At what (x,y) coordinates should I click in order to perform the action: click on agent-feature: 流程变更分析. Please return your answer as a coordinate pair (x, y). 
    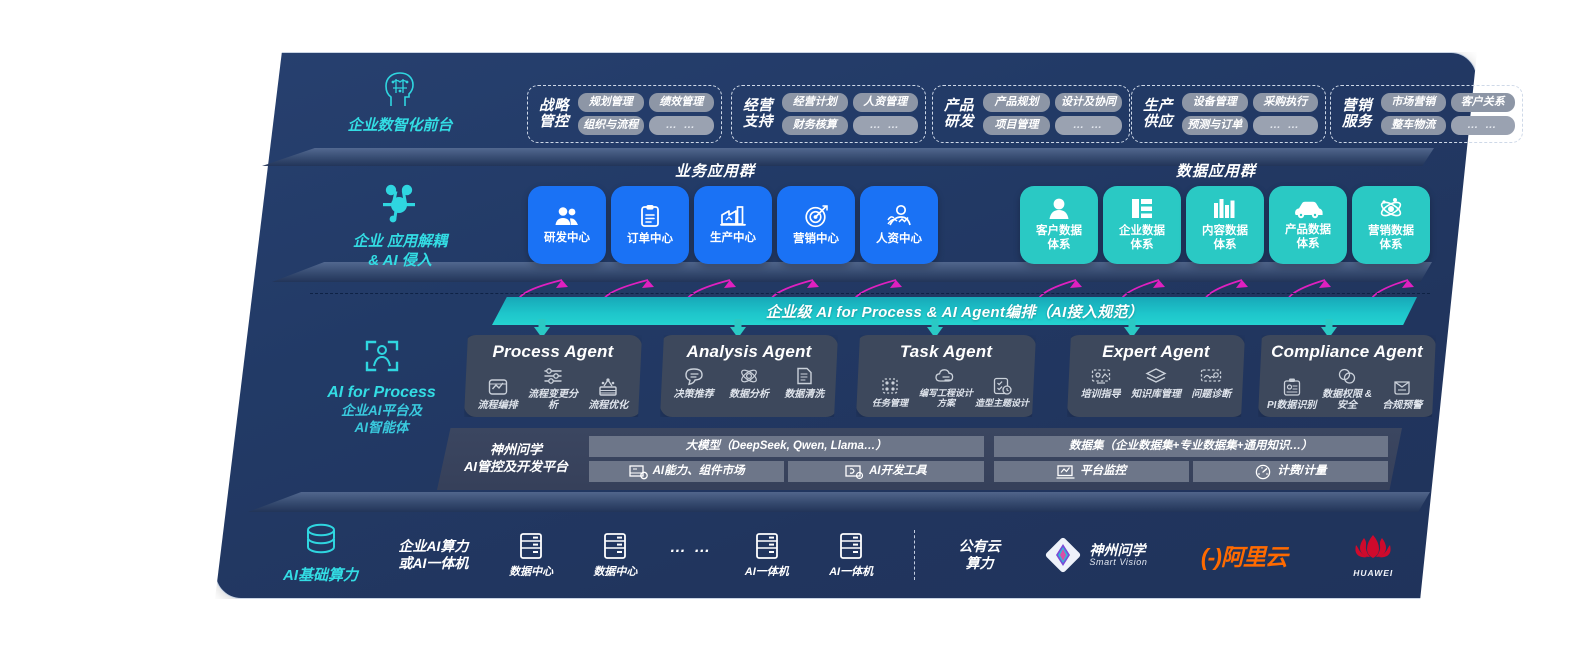
    Looking at the image, I should click on (552, 388).